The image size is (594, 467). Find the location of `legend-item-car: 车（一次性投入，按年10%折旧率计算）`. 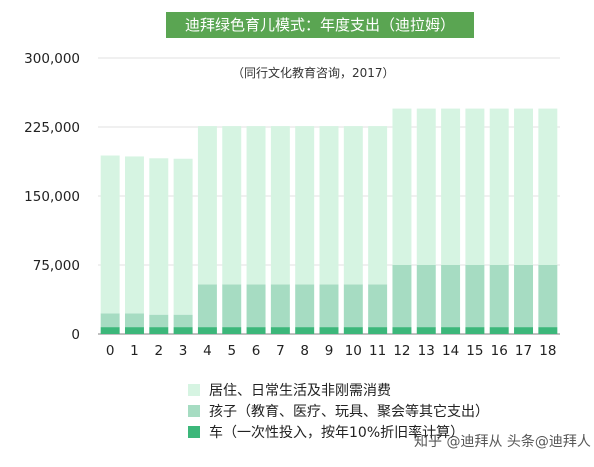

legend-item-car: 车（一次性投入，按年10%折旧率计算） is located at coordinates (338, 431).